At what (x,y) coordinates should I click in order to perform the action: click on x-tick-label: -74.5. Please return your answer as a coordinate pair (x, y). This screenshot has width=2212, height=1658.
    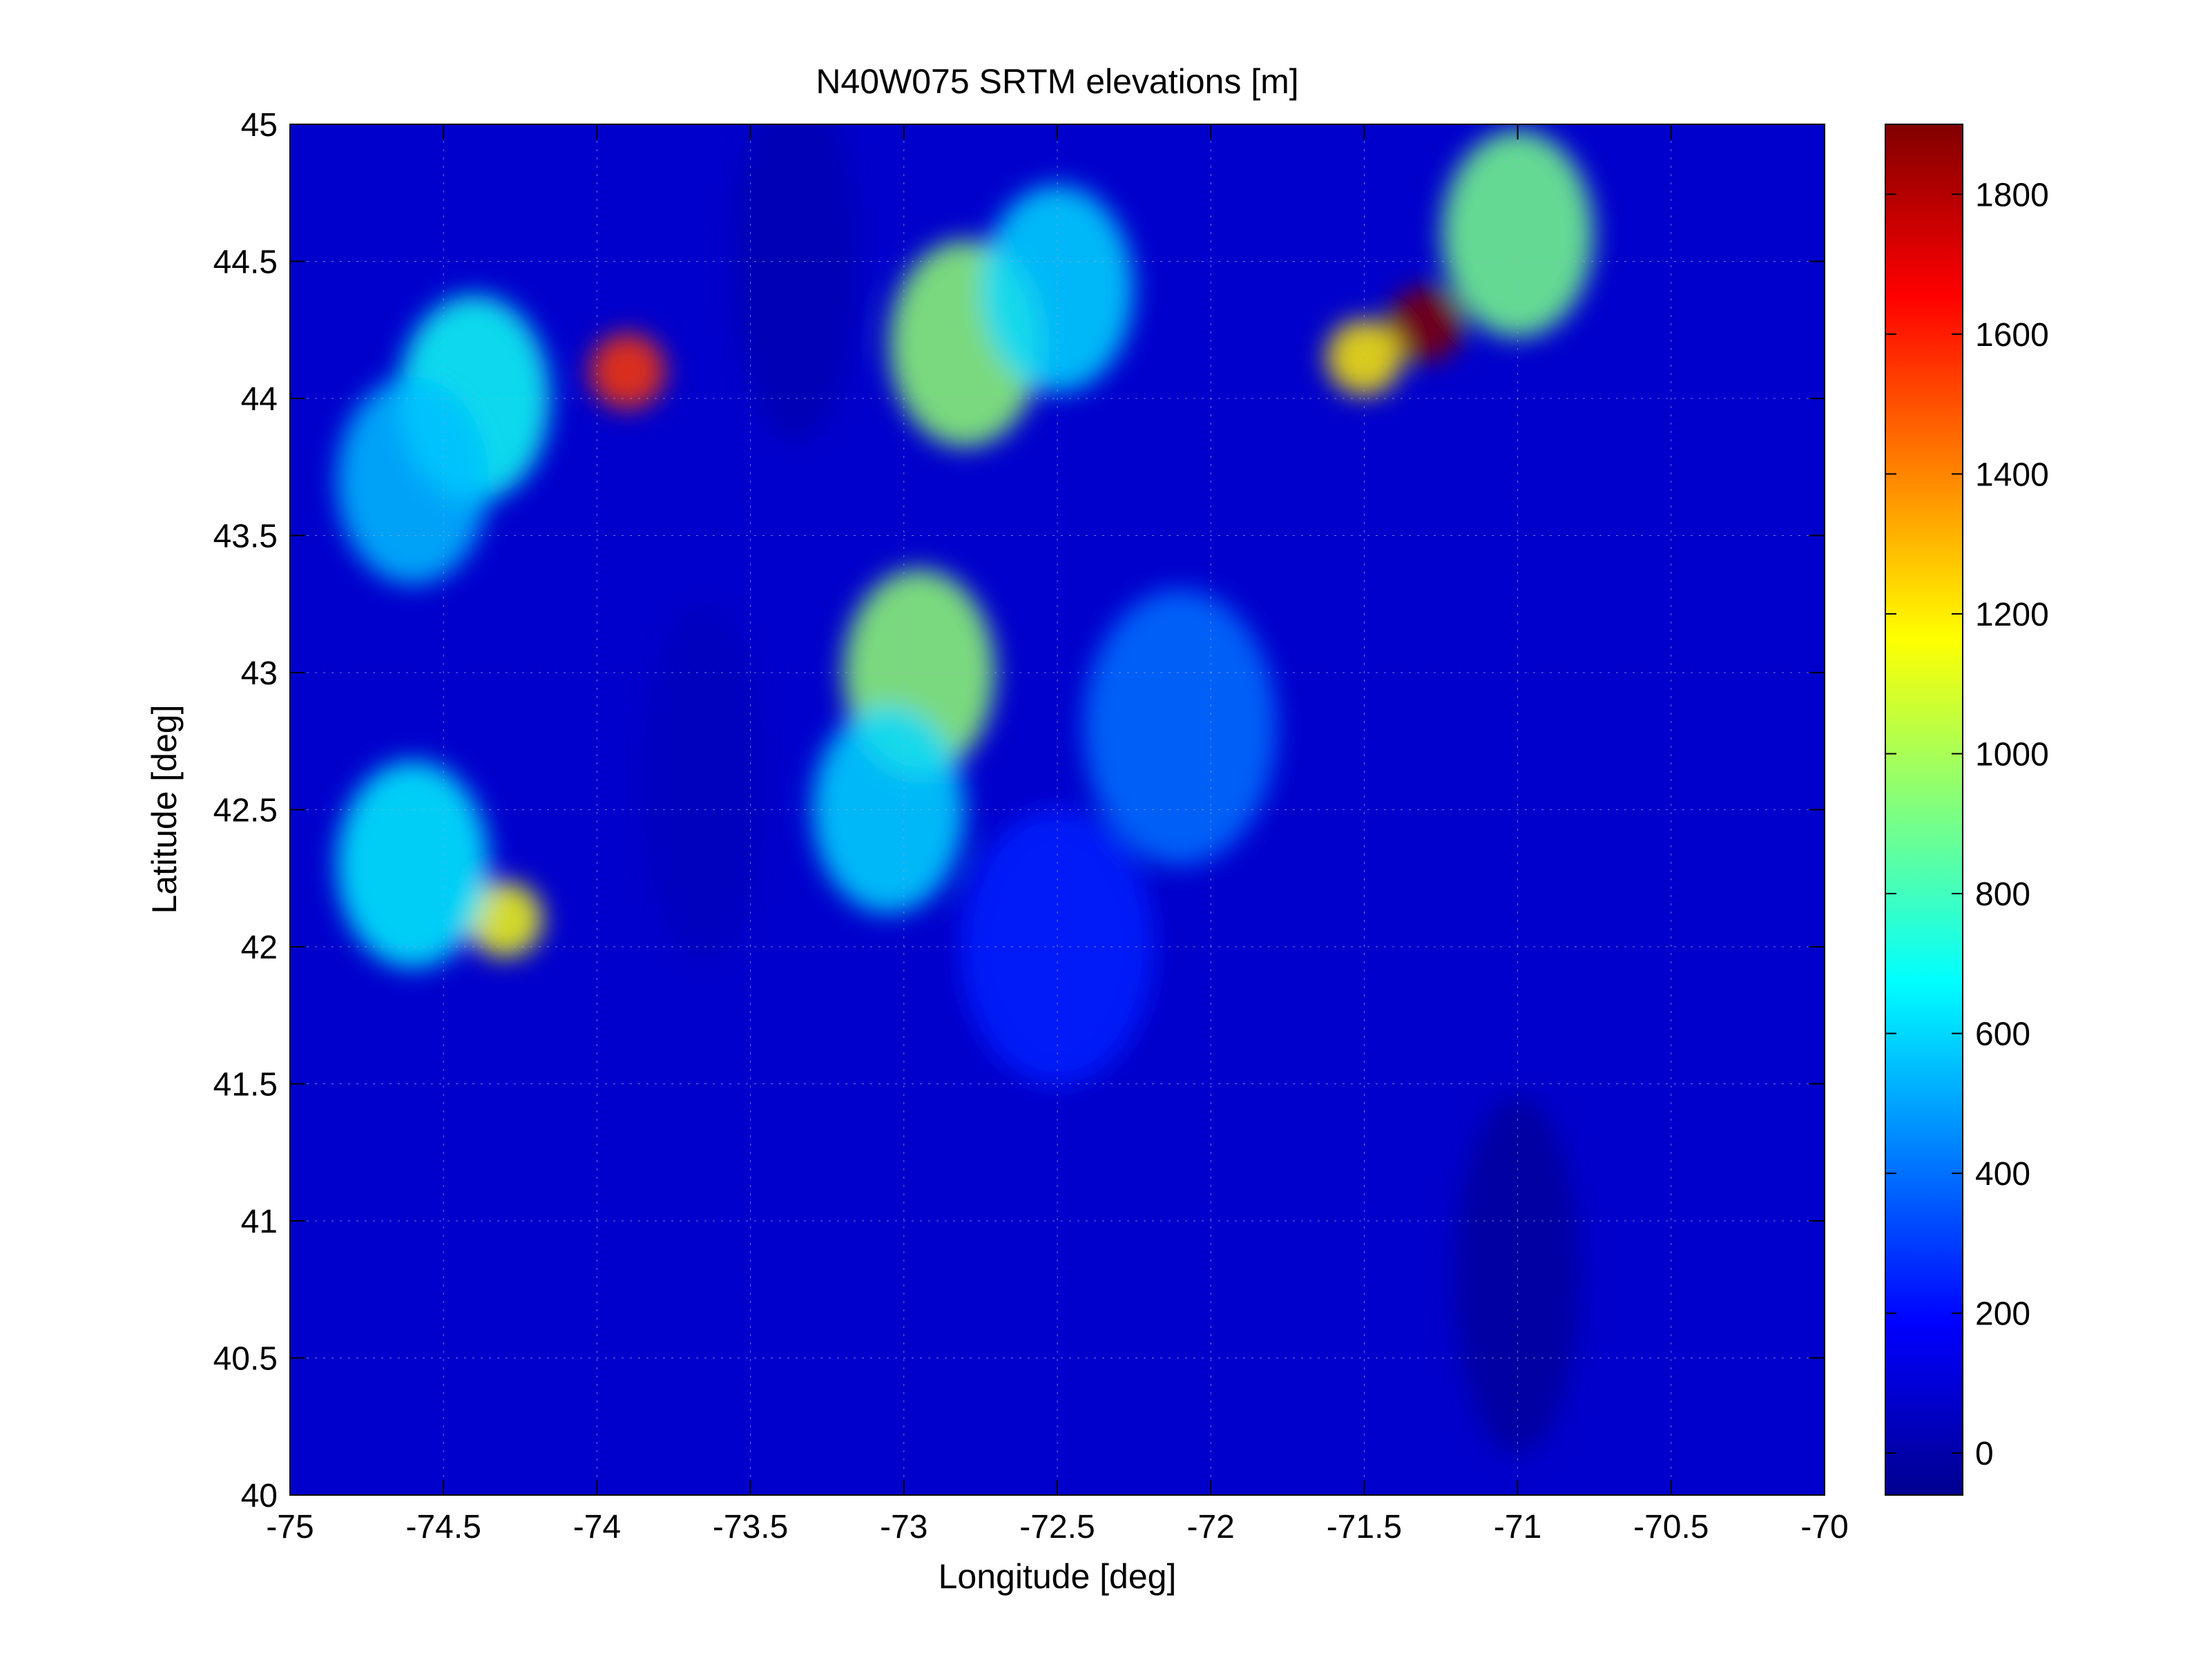
    Looking at the image, I should click on (443, 1527).